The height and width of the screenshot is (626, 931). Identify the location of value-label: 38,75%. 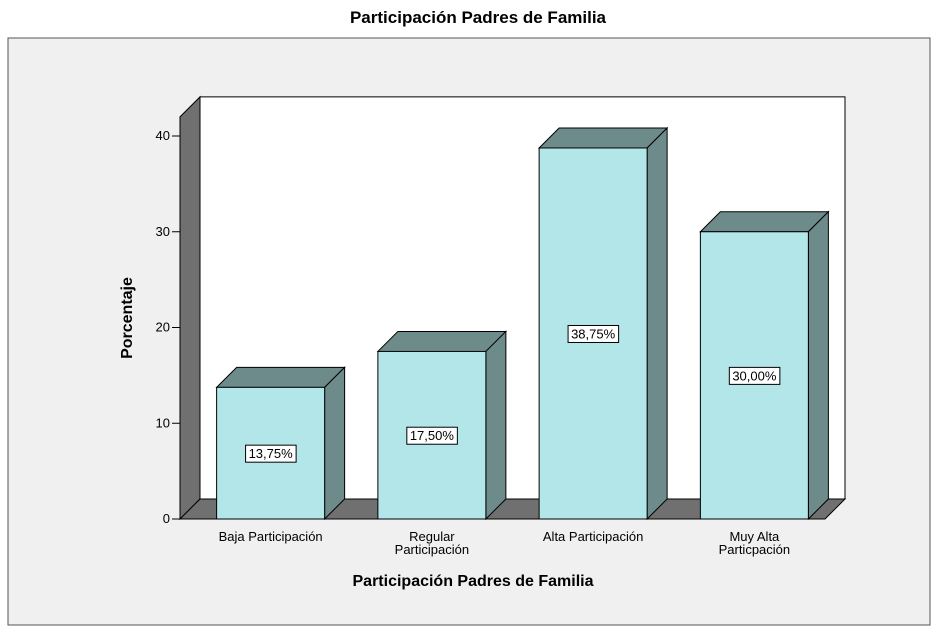
(593, 333).